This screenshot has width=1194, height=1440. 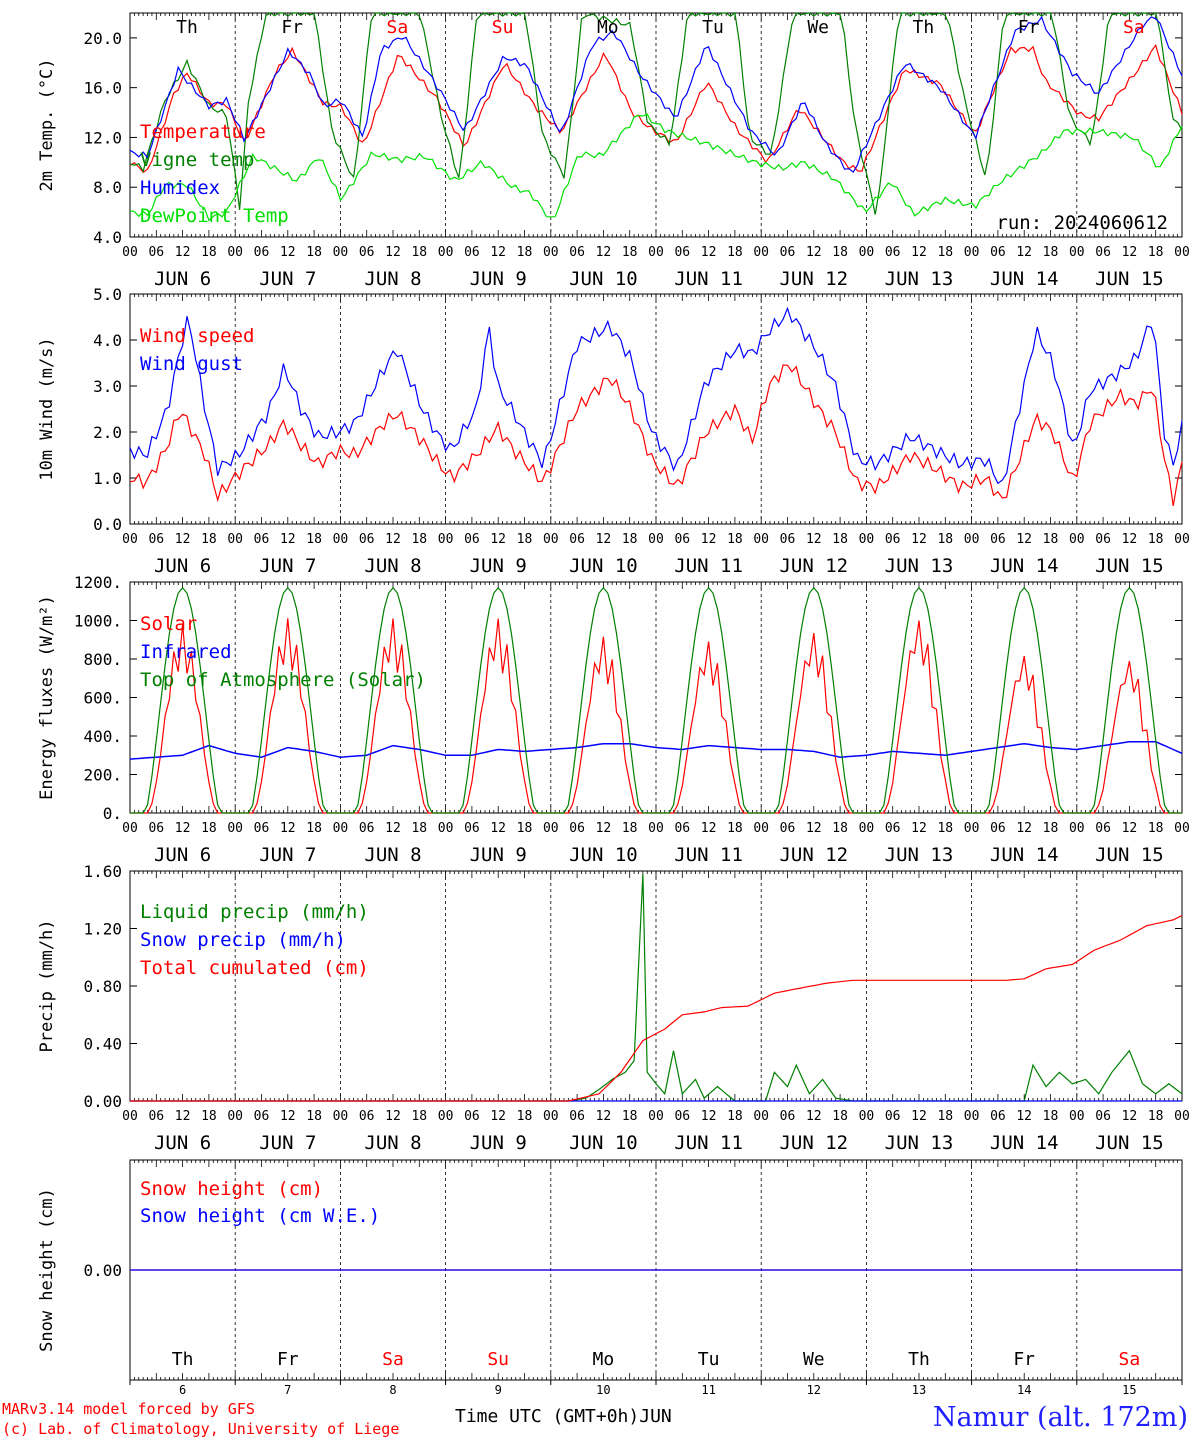 What do you see at coordinates (231, 1189) in the screenshot?
I see `legend-entry: Snow height (cm)` at bounding box center [231, 1189].